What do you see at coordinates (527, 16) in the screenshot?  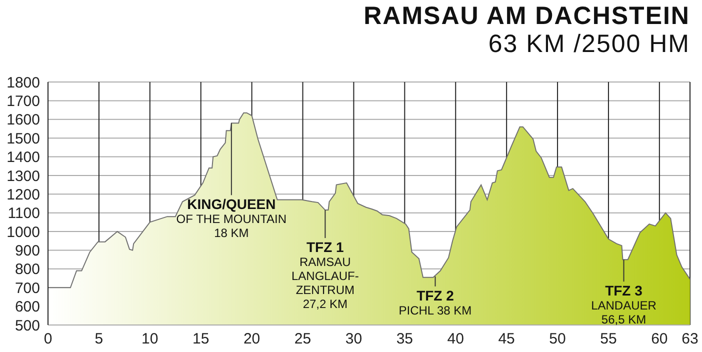 I see `chart-title: RAMSAU AM DACHSTEIN` at bounding box center [527, 16].